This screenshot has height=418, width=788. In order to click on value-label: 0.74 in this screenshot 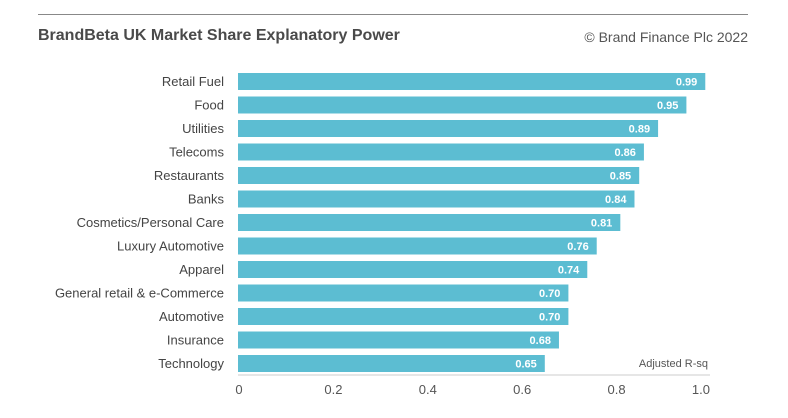, I will do `click(569, 271)`.